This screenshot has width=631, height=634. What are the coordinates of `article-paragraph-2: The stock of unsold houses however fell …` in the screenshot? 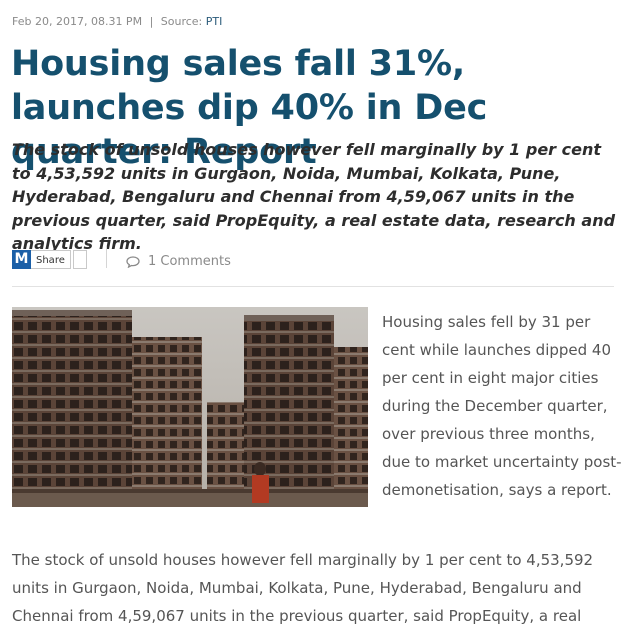 It's located at (303, 588).